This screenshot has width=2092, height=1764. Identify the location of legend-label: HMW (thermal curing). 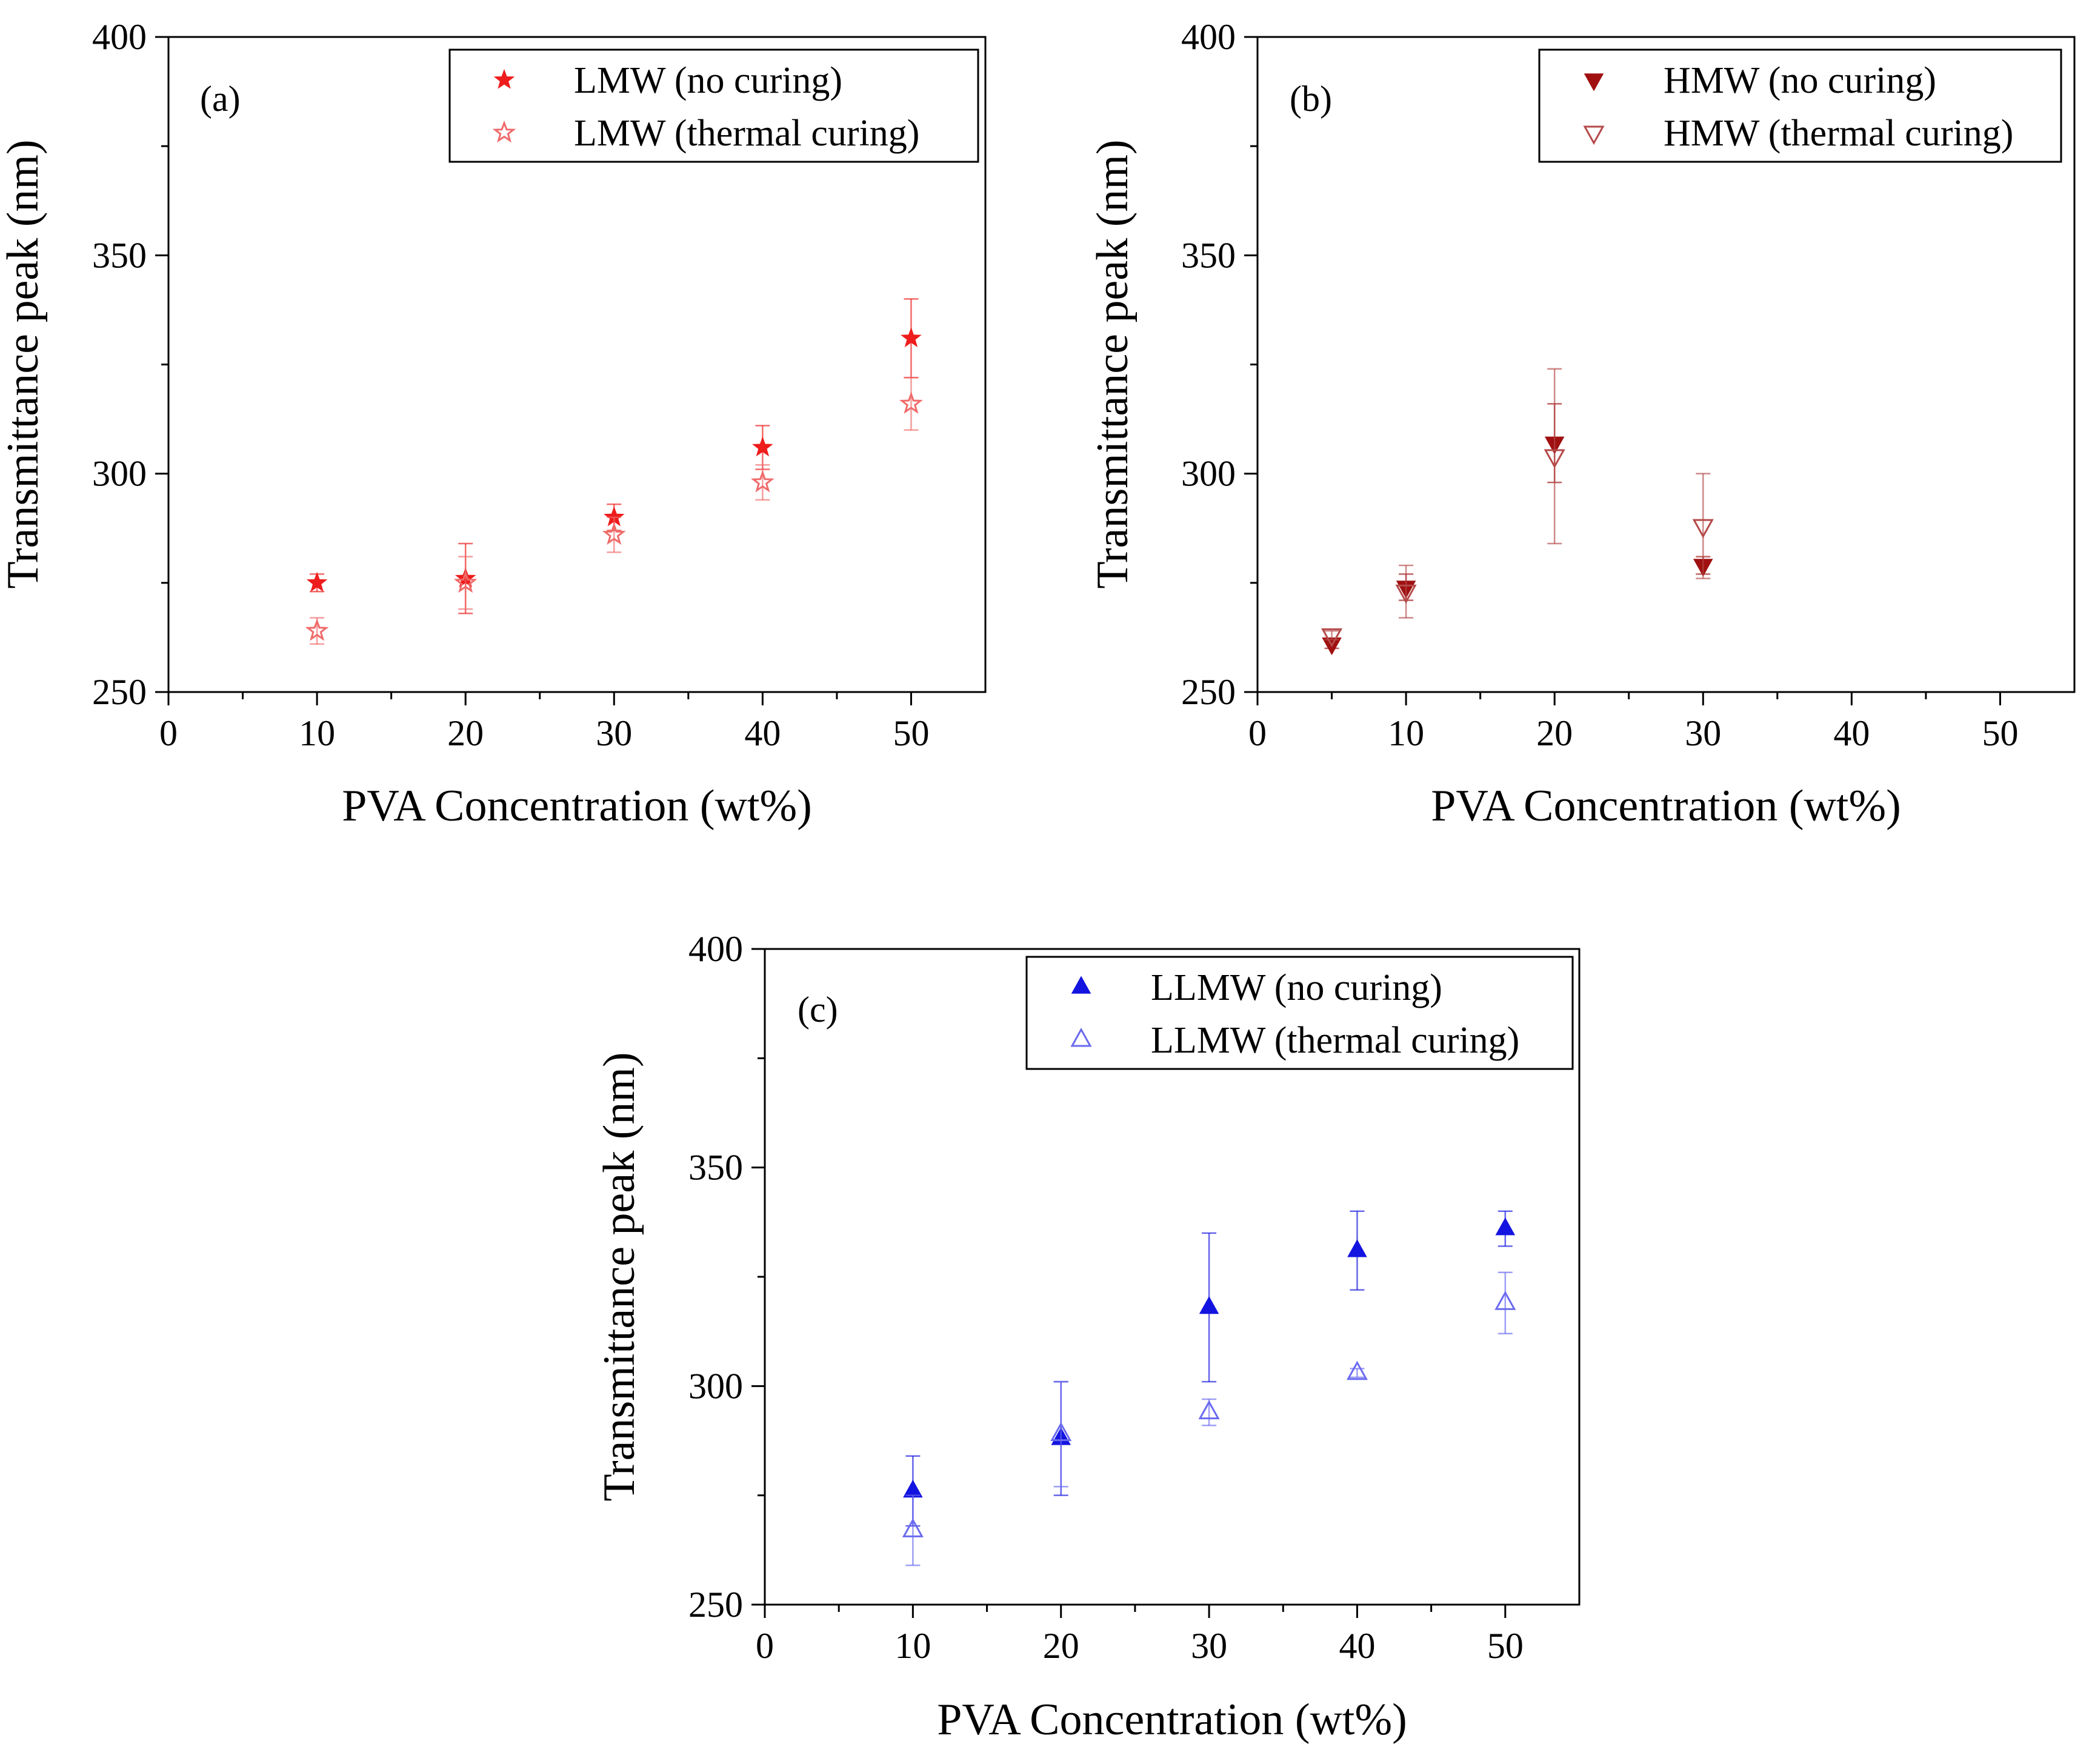
(1838, 134).